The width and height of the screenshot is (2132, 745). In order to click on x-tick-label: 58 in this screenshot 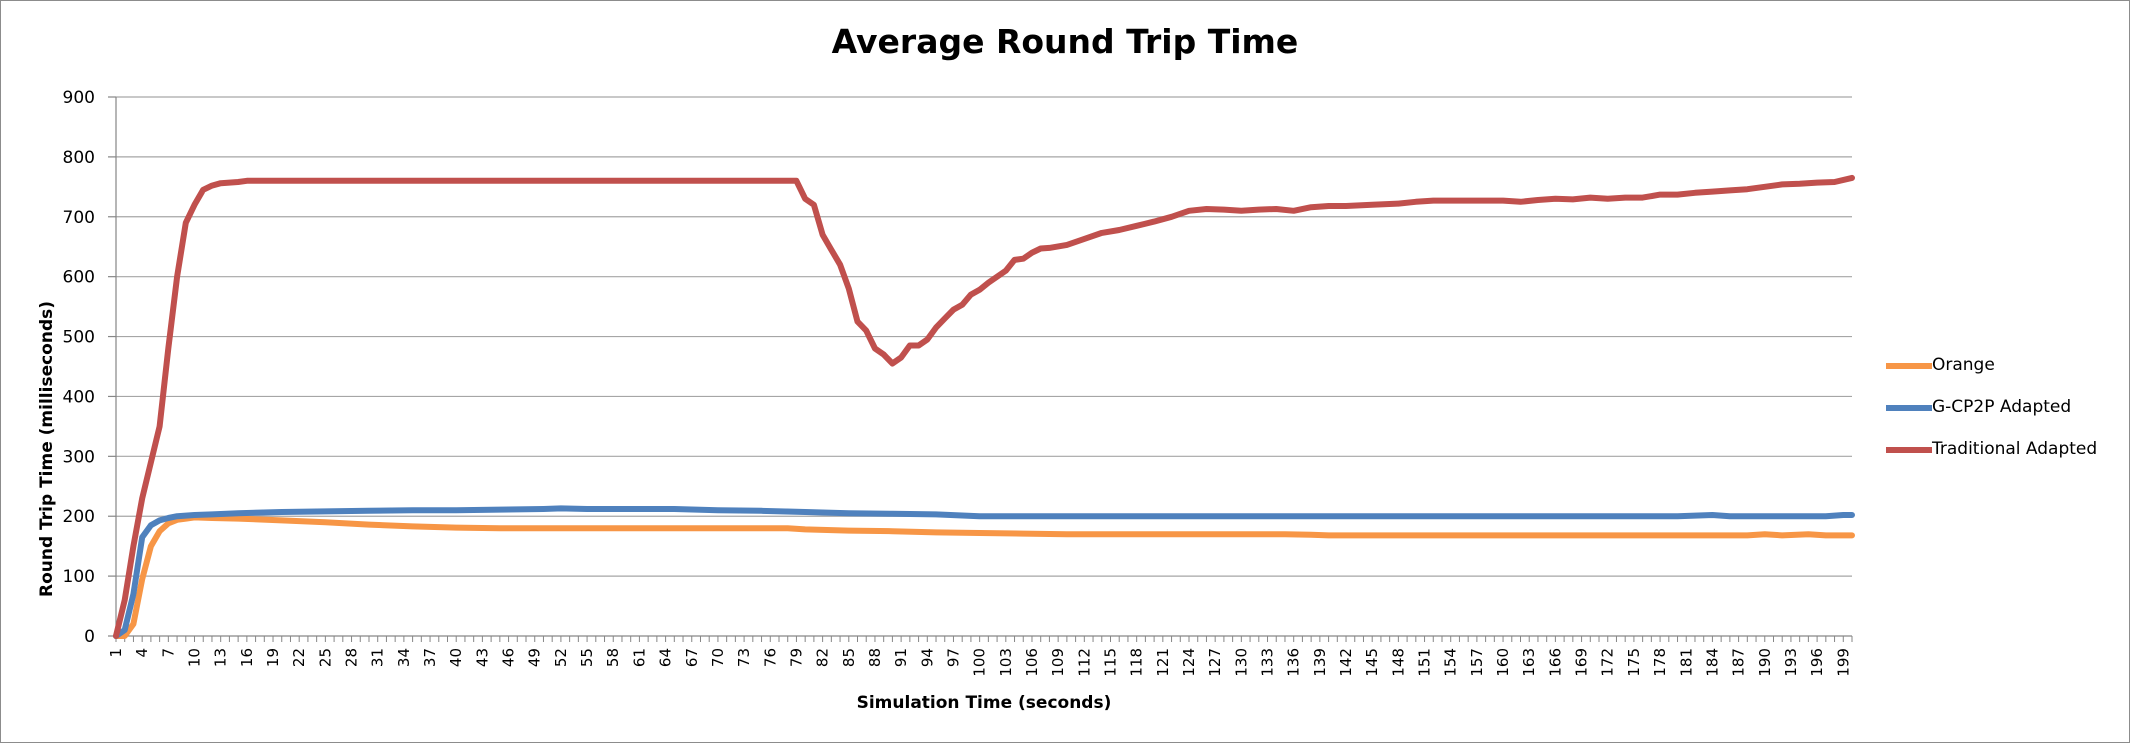, I will do `click(613, 657)`.